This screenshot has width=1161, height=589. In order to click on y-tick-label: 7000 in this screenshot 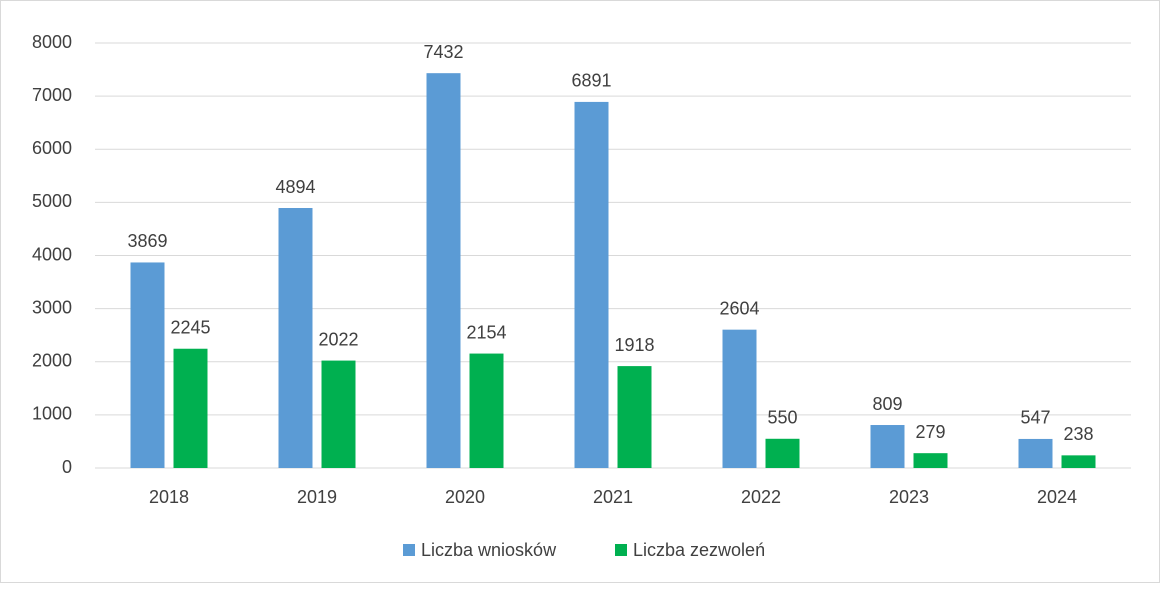, I will do `click(52, 95)`.